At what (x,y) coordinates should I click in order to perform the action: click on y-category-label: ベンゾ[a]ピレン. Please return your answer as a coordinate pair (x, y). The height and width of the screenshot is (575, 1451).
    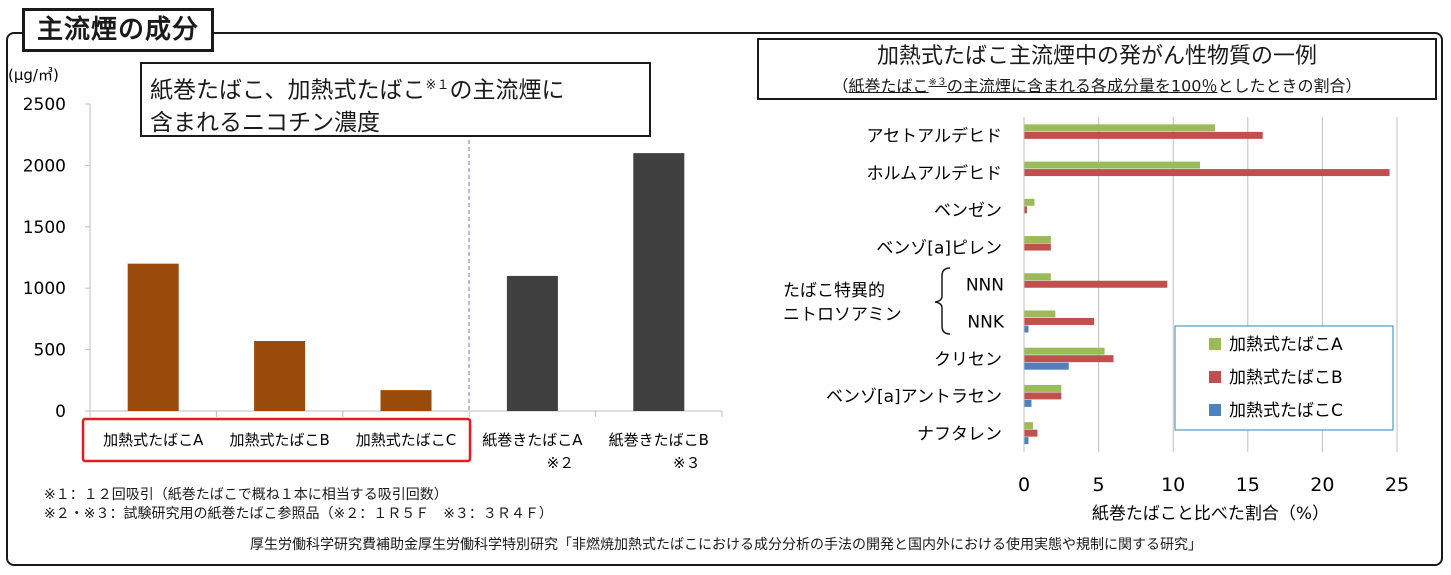
    Looking at the image, I should click on (939, 248).